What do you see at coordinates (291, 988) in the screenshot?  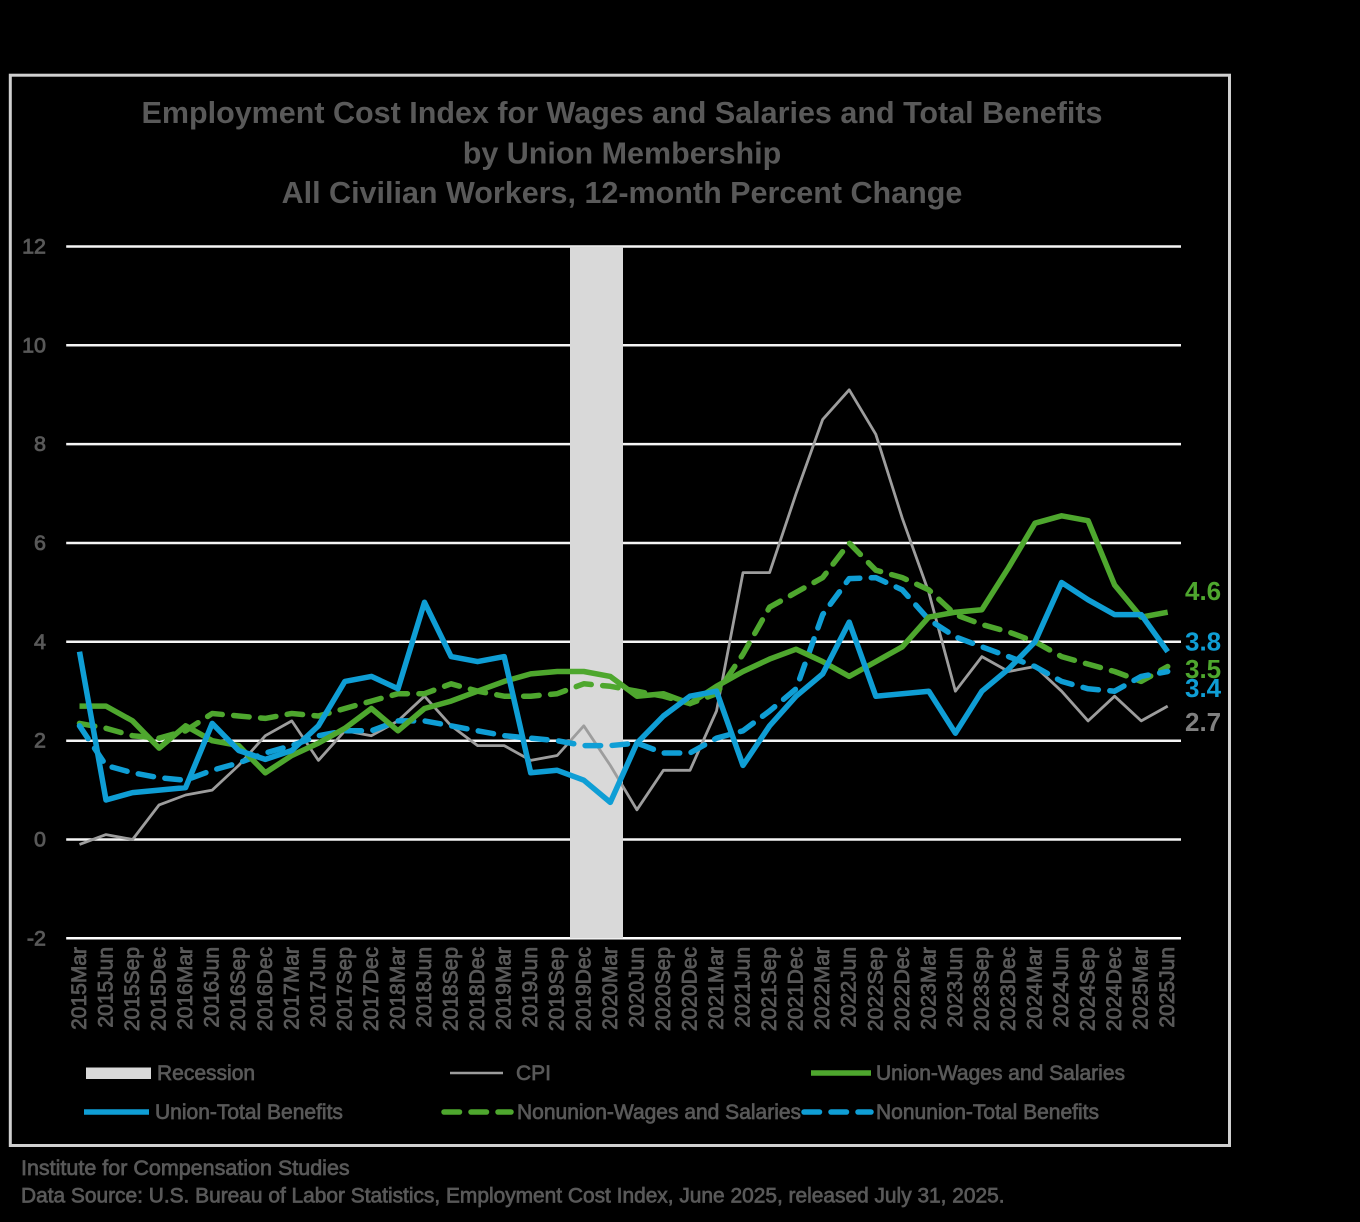 I see `svg-text: 2017Mar` at bounding box center [291, 988].